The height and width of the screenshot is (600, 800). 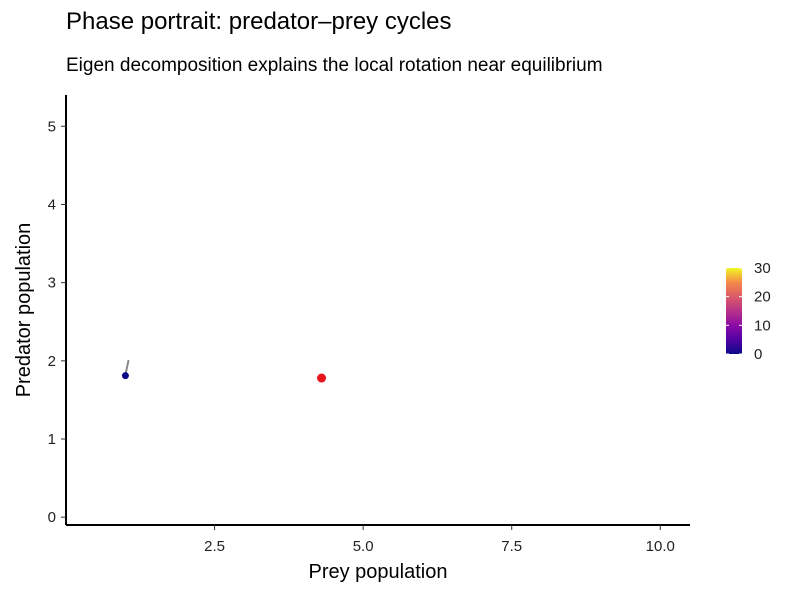 I want to click on x-tick-label: 5.0, so click(x=363, y=546).